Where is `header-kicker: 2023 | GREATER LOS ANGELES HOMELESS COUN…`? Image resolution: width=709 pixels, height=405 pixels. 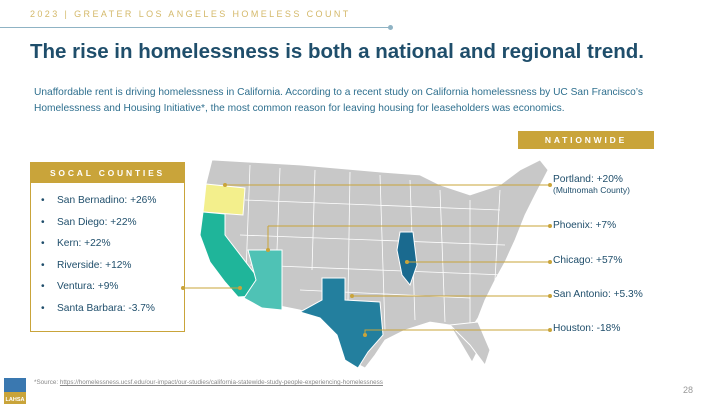 header-kicker: 2023 | GREATER LOS ANGELES HOMELESS COUN… is located at coordinates (190, 14).